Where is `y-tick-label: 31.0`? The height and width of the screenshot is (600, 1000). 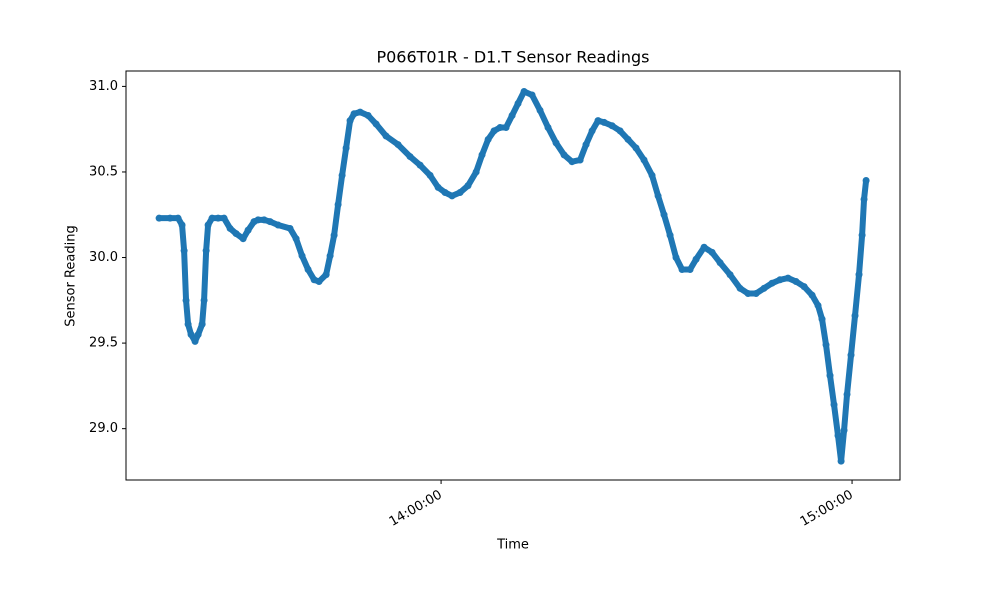 y-tick-label: 31.0 is located at coordinates (103, 86).